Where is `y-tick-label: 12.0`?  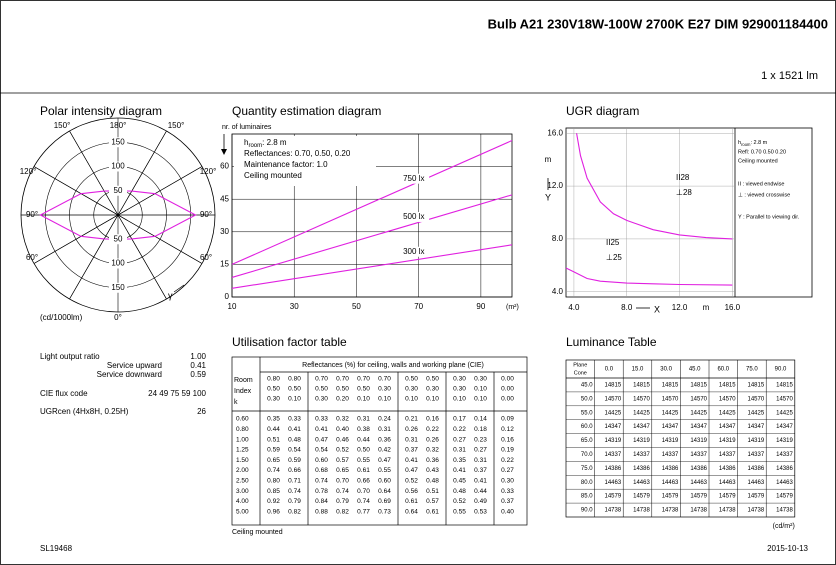
y-tick-label: 12.0 is located at coordinates (555, 185).